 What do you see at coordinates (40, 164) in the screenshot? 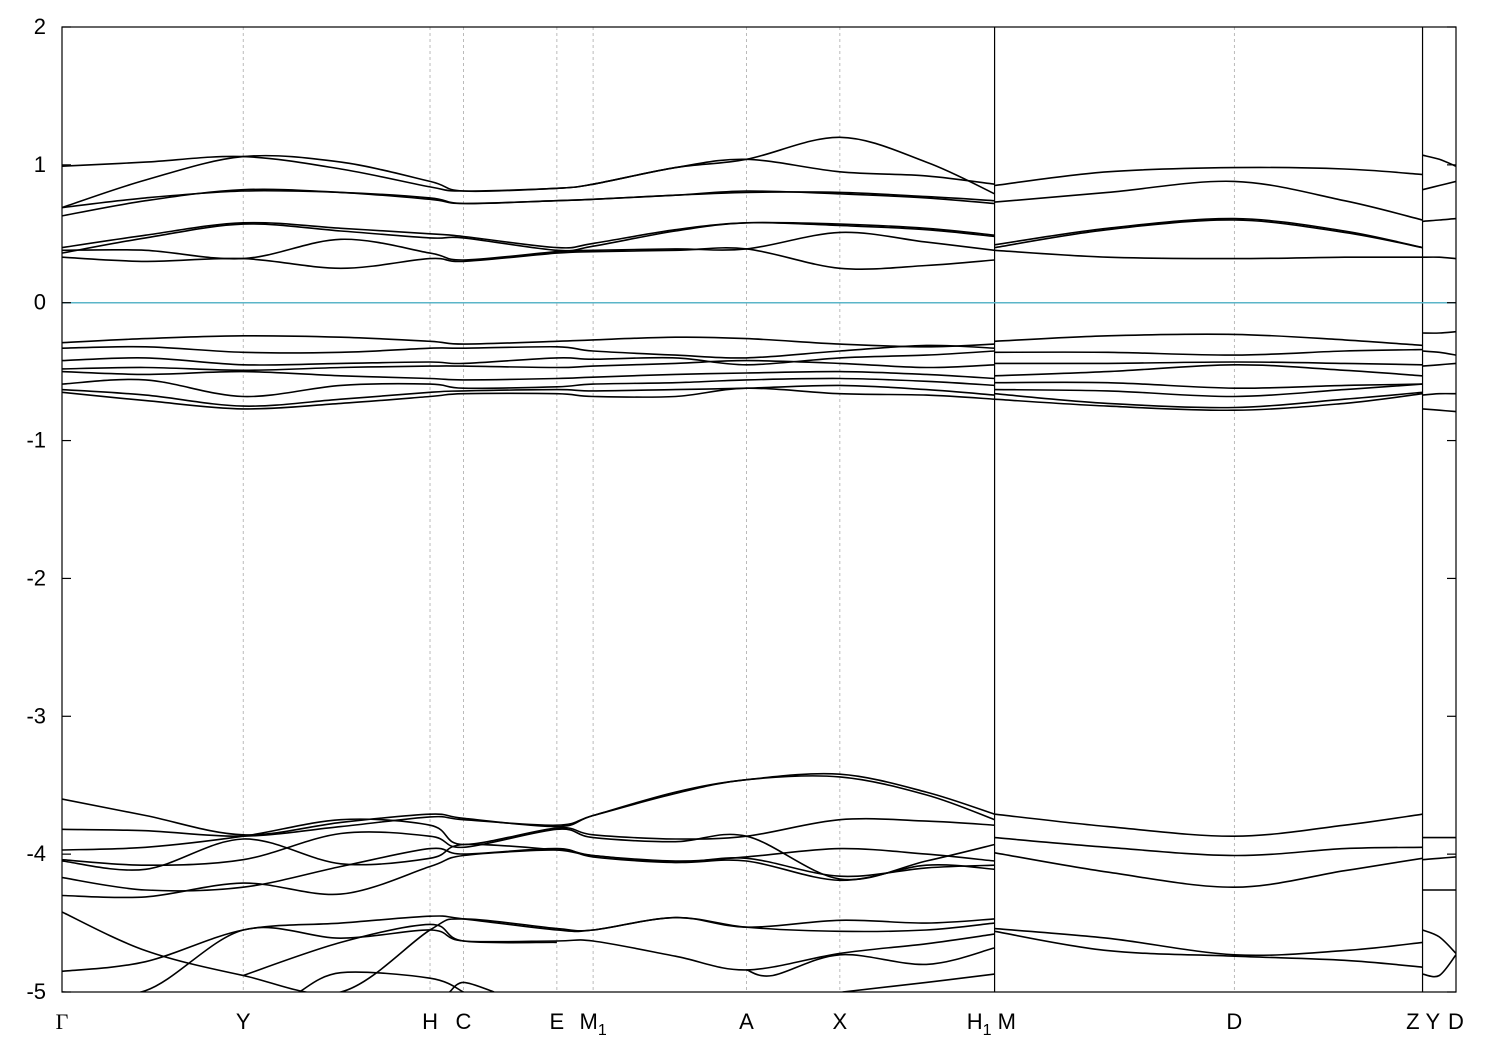
I see `y-tick-label: 1` at bounding box center [40, 164].